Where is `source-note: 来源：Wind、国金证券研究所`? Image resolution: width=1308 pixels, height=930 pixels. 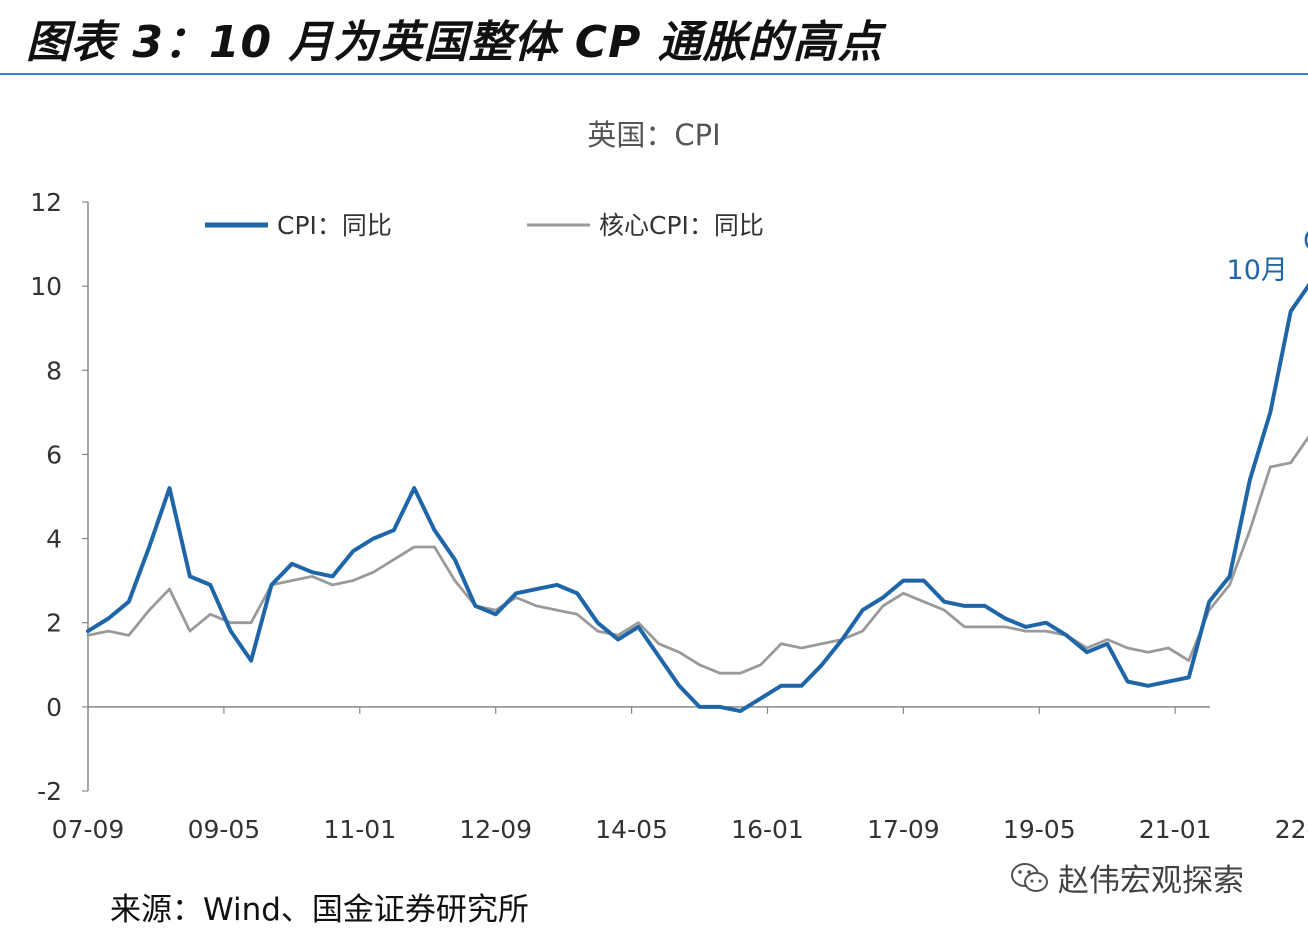
source-note: 来源：Wind、国金证券研究所 is located at coordinates (319, 910).